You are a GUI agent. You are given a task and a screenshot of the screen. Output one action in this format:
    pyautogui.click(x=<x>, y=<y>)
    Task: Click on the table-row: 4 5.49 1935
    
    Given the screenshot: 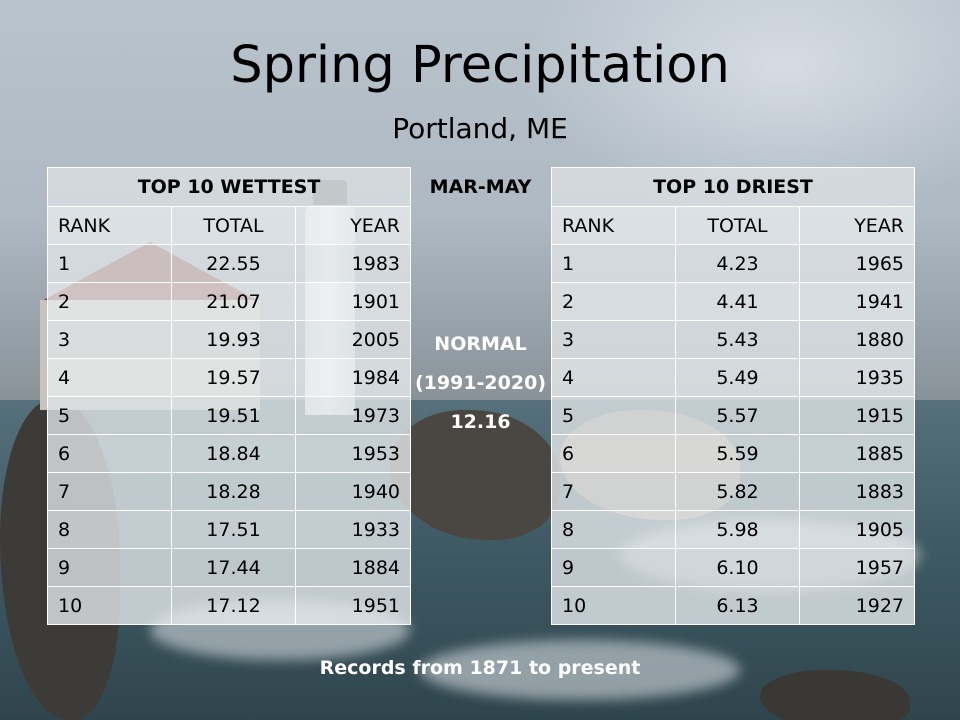 What is the action you would take?
    pyautogui.click(x=733, y=377)
    